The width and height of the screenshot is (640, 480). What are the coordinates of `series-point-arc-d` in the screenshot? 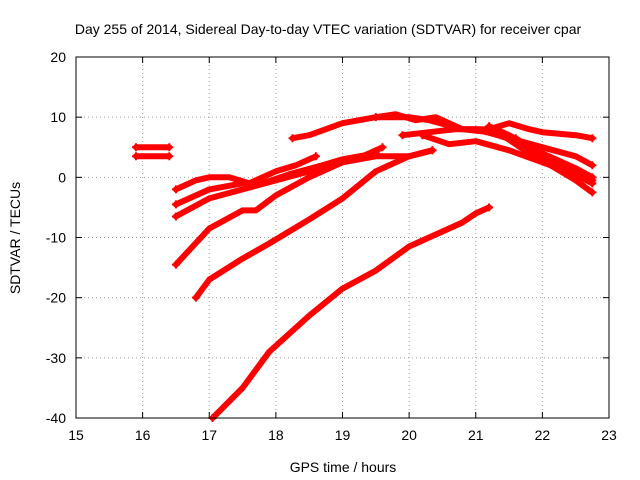 It's located at (175, 204).